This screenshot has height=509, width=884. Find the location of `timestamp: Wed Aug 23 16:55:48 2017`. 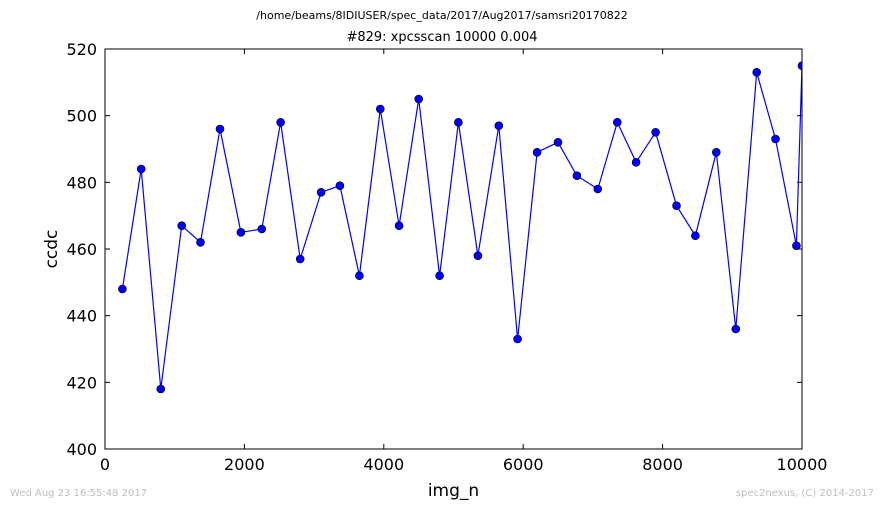

timestamp: Wed Aug 23 16:55:48 2017 is located at coordinates (79, 493).